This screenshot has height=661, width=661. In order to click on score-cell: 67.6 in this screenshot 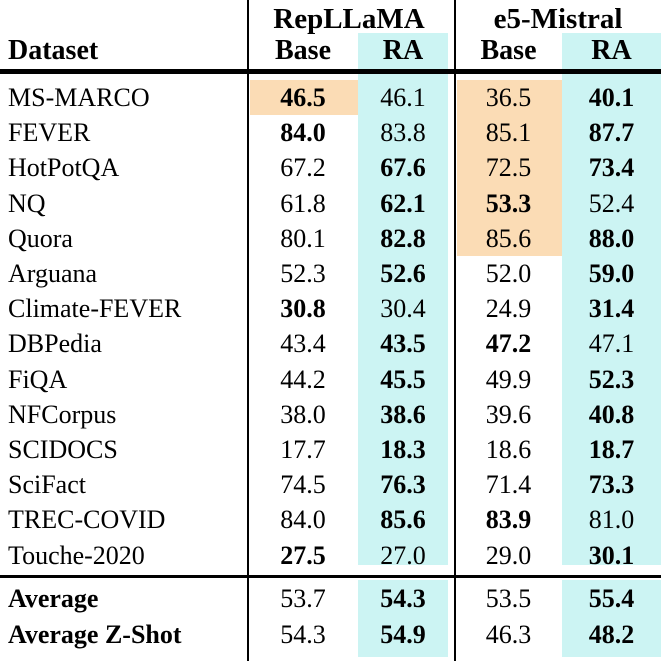, I will do `click(403, 168)`.